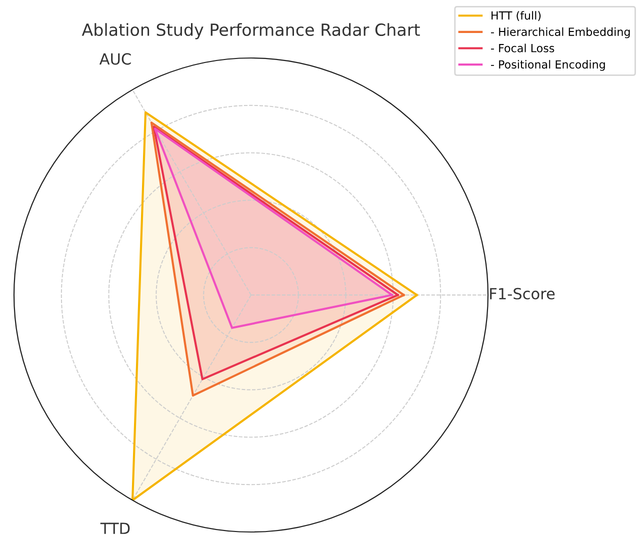  What do you see at coordinates (522, 294) in the screenshot?
I see `spoke-label: F1-Score` at bounding box center [522, 294].